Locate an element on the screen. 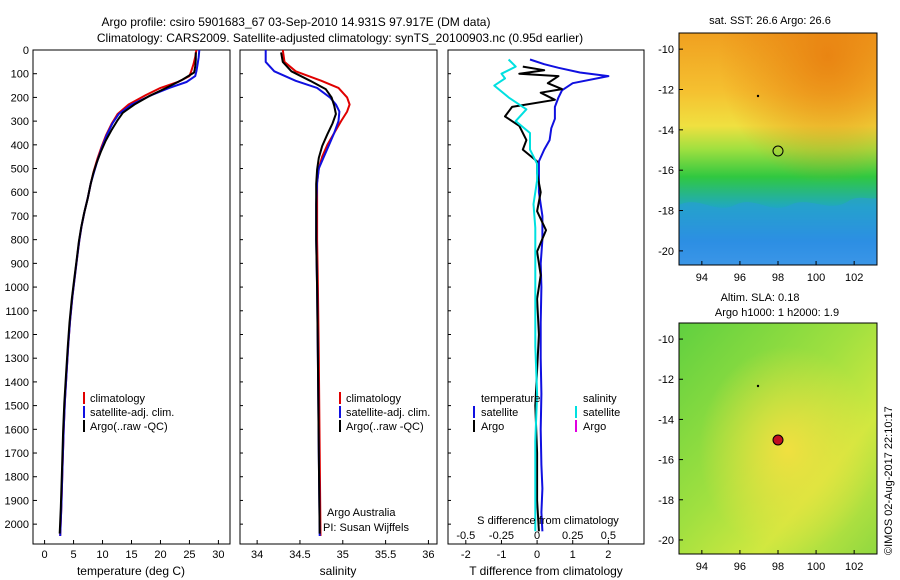 This screenshot has height=580, width=900. credit-text: ©IMOS 02-Aug-2017 22:10:17 is located at coordinates (889, 480).